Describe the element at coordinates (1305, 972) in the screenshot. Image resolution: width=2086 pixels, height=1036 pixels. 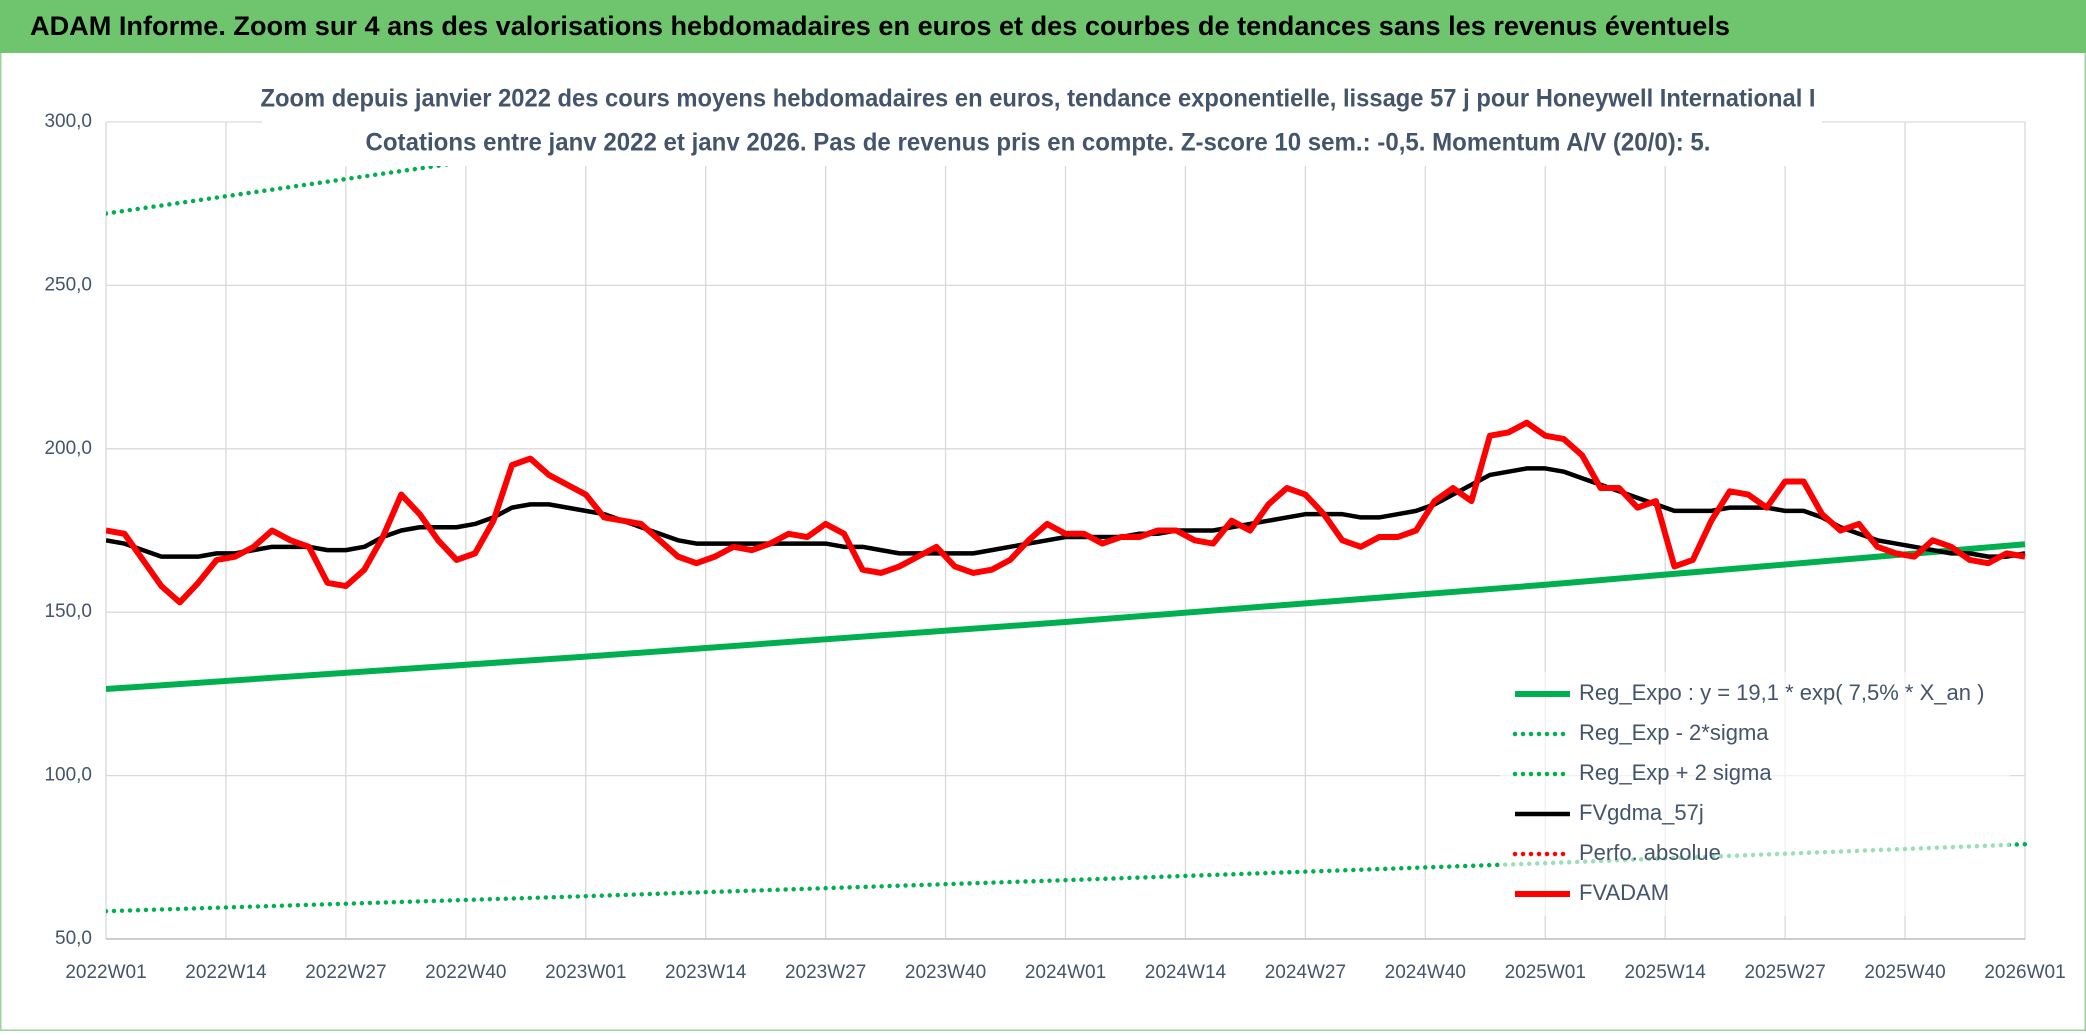
I see `x-tick-label: 2024W27` at that location.